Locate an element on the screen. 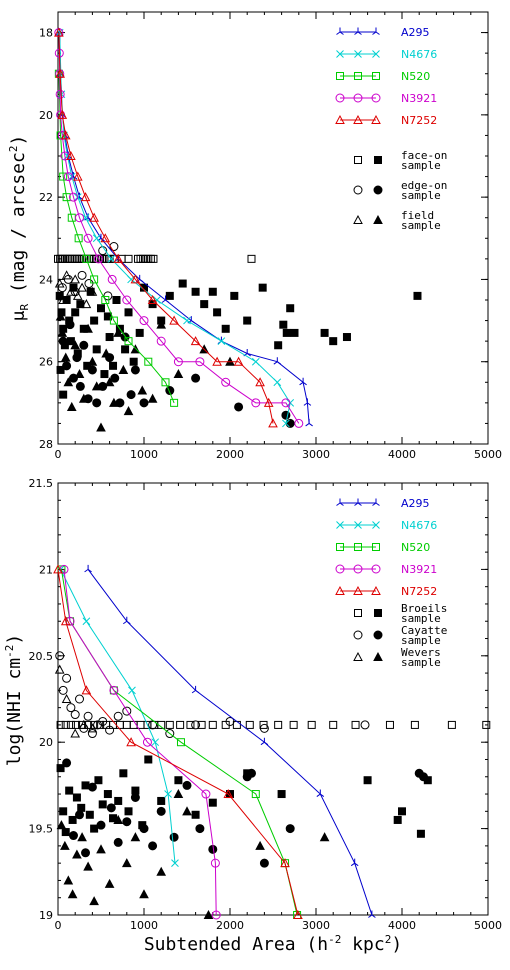 Image resolution: width=510 pixels, height=970 pixels. bottom-series-n4676-line is located at coordinates (118, 716).